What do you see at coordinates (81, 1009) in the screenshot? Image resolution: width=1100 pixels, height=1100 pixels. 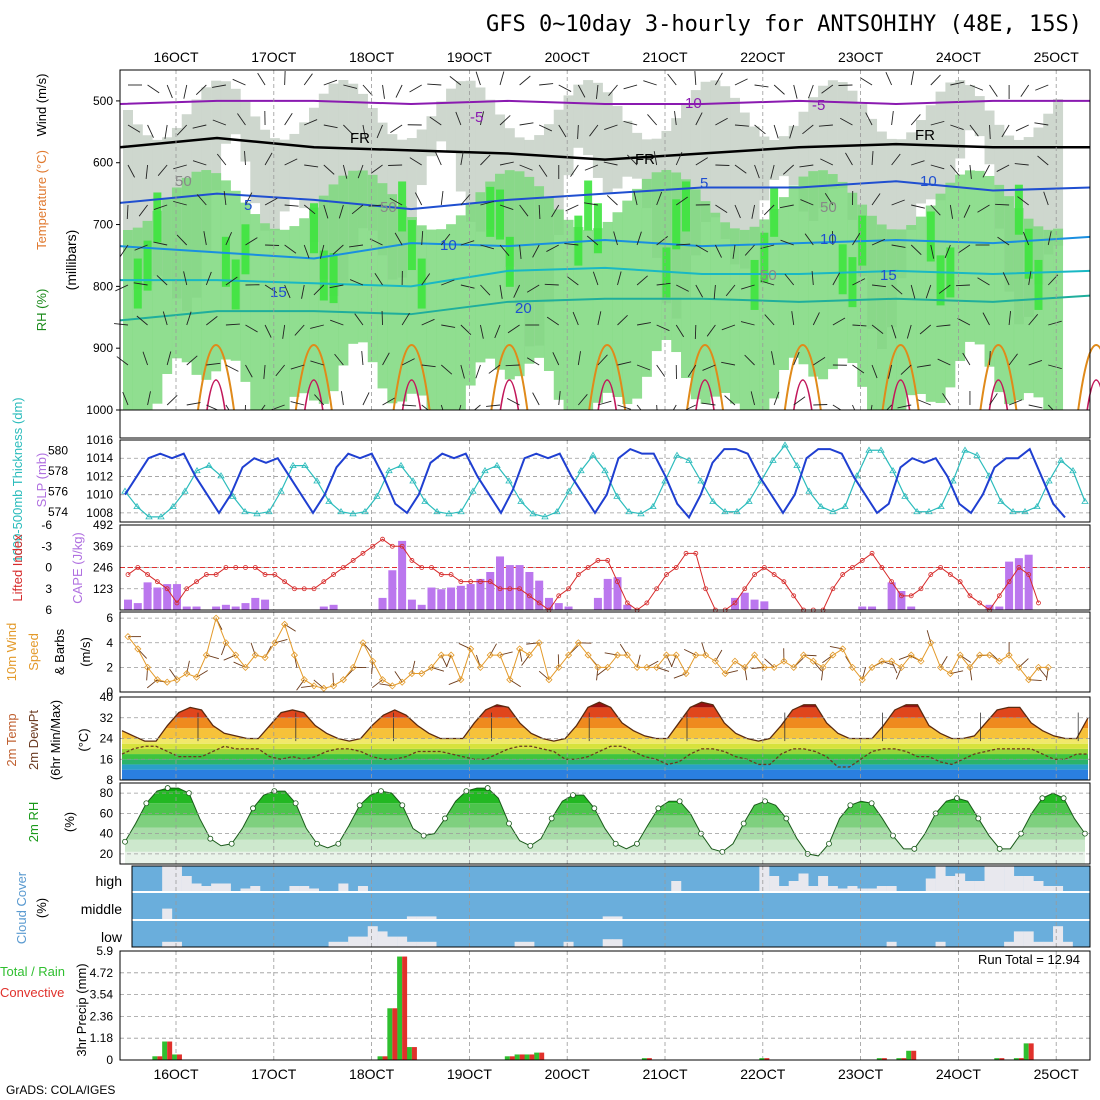 I see `precip-label-c: 3hr Precip (mm)` at bounding box center [81, 1009].